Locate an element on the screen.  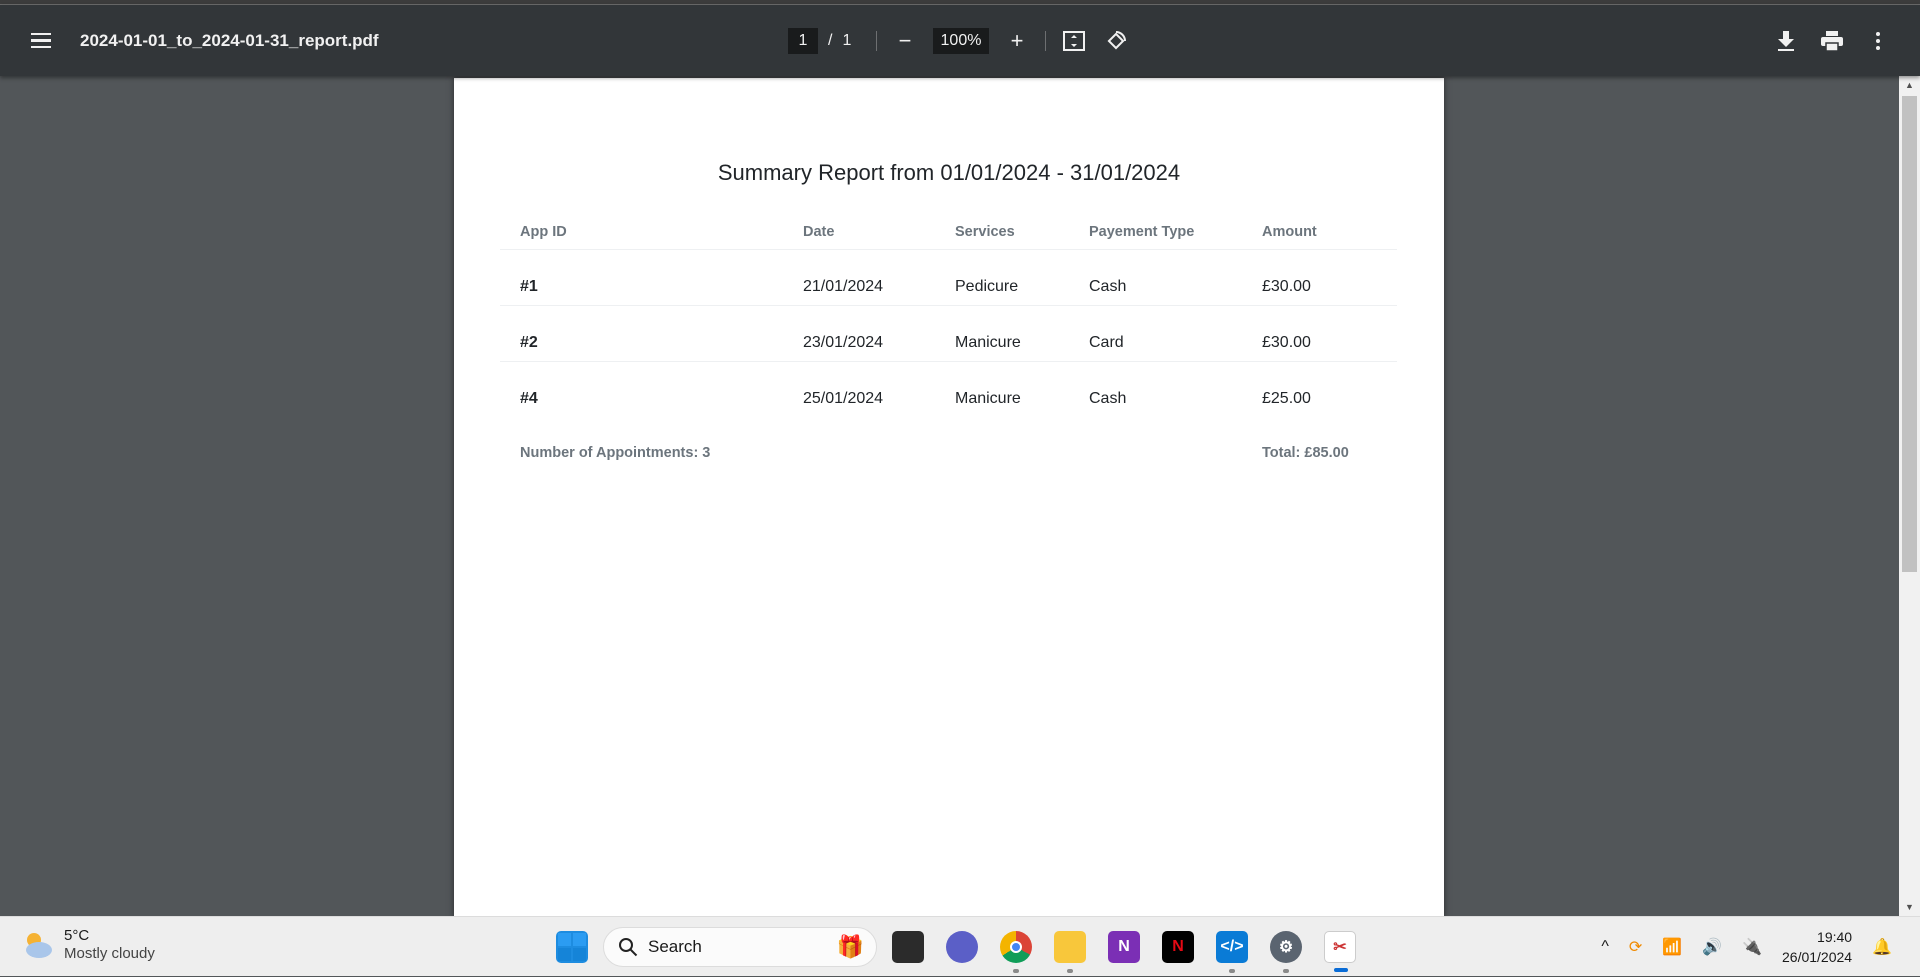
total-pages: 1 is located at coordinates (847, 40).